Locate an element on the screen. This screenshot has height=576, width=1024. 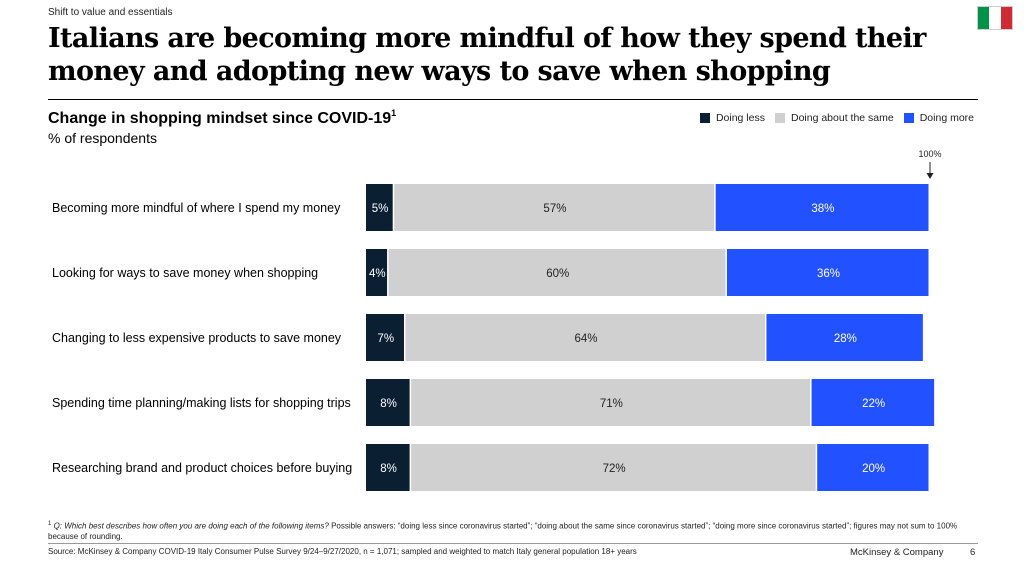
title-divider is located at coordinates (513, 99).